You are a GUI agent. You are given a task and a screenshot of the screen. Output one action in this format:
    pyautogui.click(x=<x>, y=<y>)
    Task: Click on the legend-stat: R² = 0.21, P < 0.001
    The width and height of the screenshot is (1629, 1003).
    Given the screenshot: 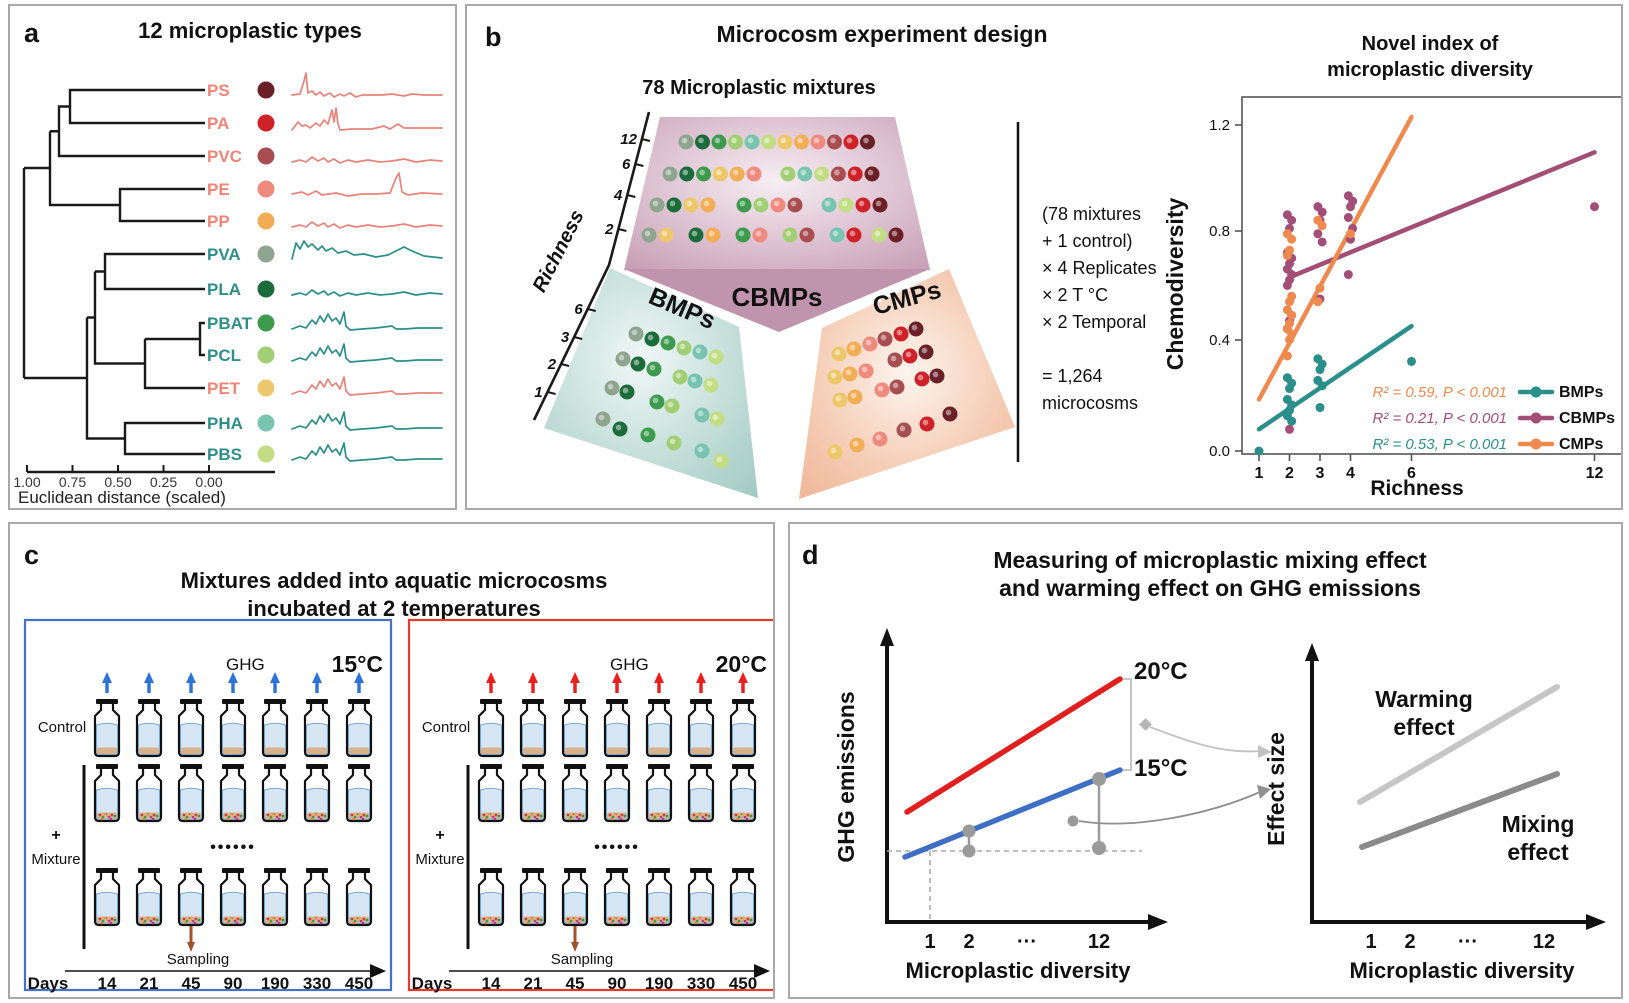 What is the action you would take?
    pyautogui.click(x=1439, y=418)
    